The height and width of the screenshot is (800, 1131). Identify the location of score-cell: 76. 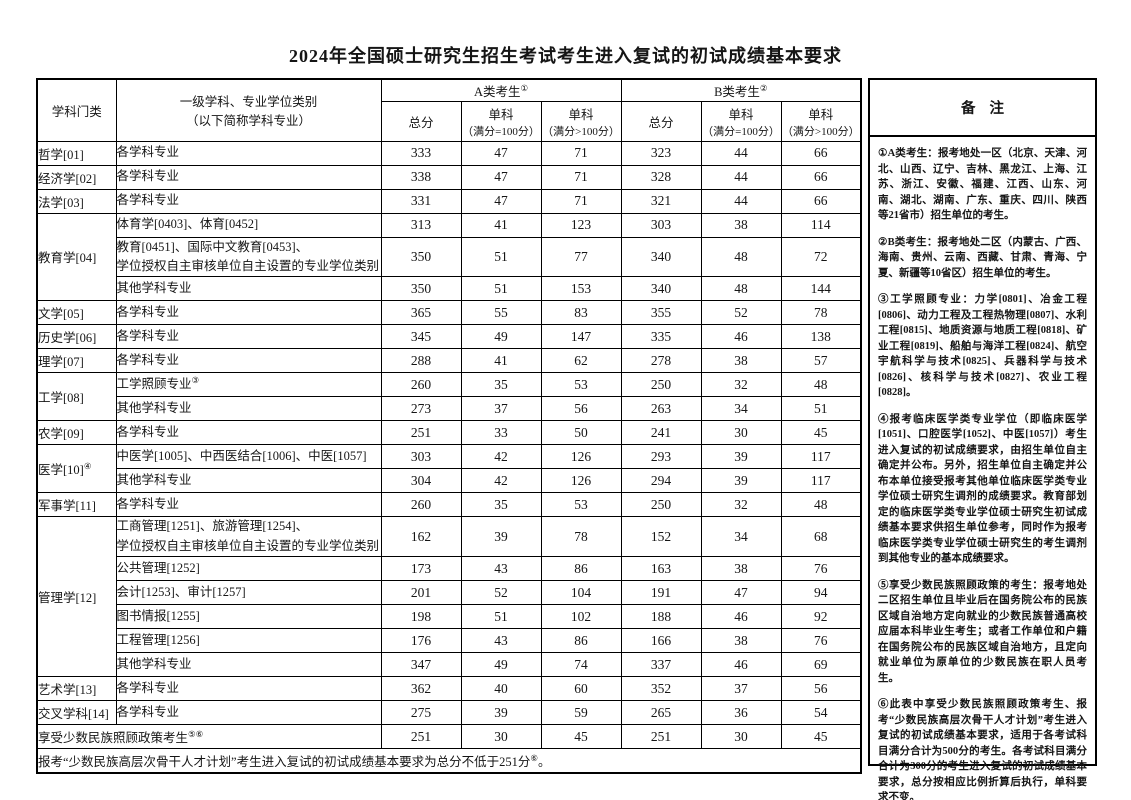
(821, 568).